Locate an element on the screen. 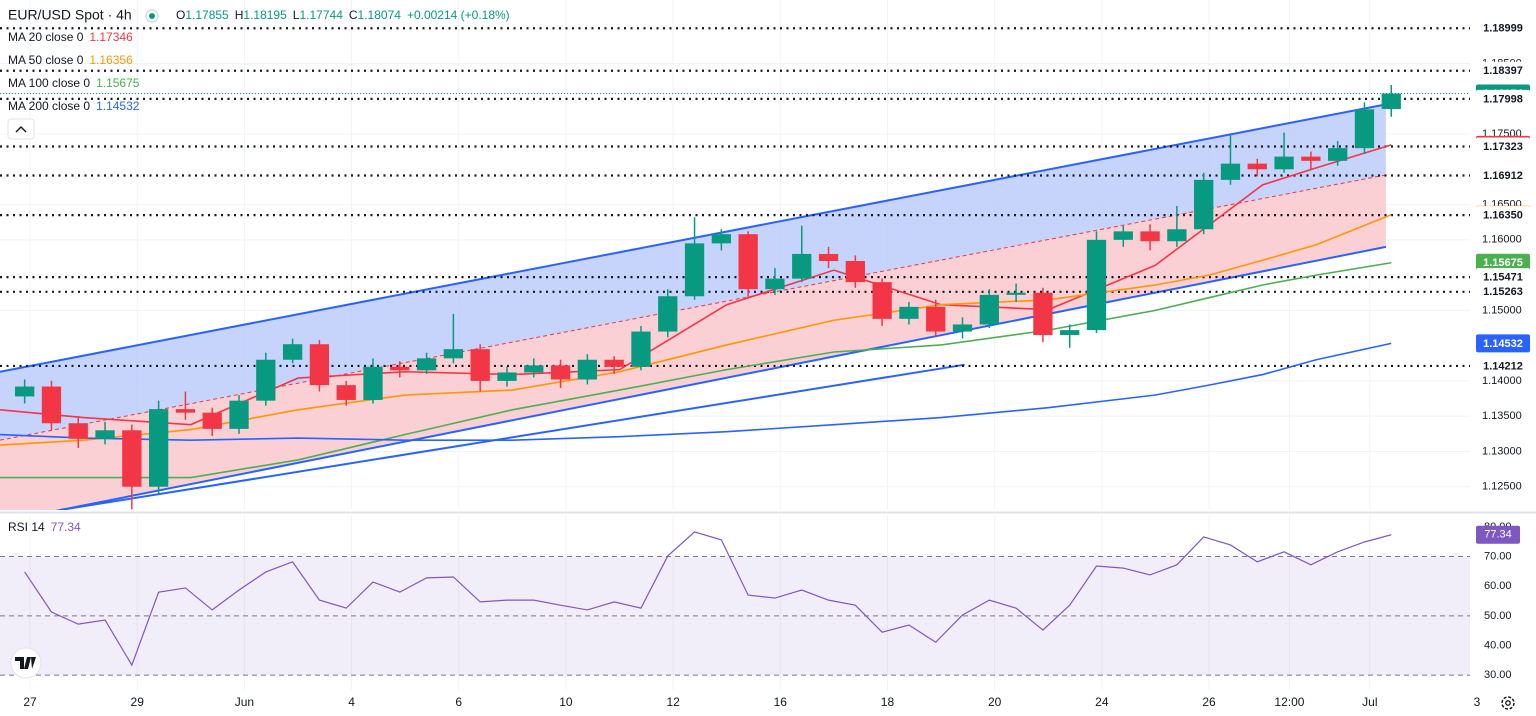 This screenshot has width=1536, height=716. settings-button is located at coordinates (1508, 703).